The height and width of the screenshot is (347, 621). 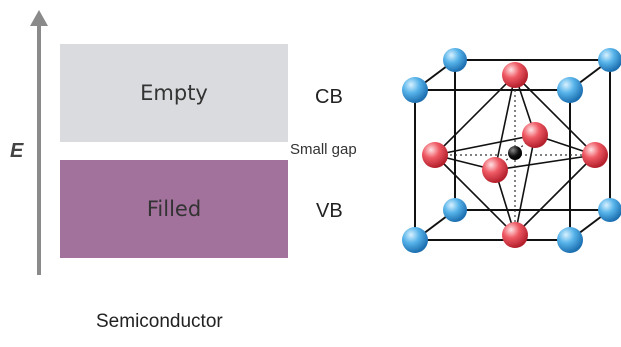 What do you see at coordinates (329, 97) in the screenshot?
I see `cb-label: CB` at bounding box center [329, 97].